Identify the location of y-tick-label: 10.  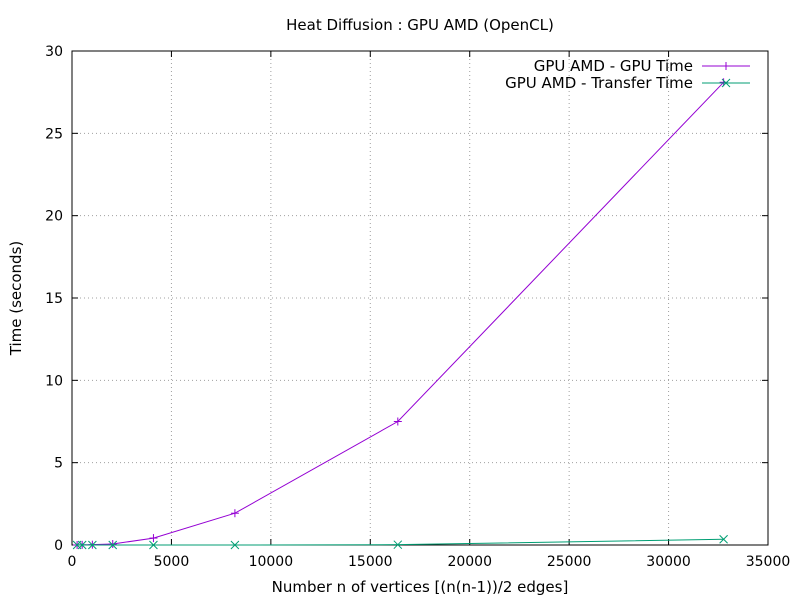
(54, 381).